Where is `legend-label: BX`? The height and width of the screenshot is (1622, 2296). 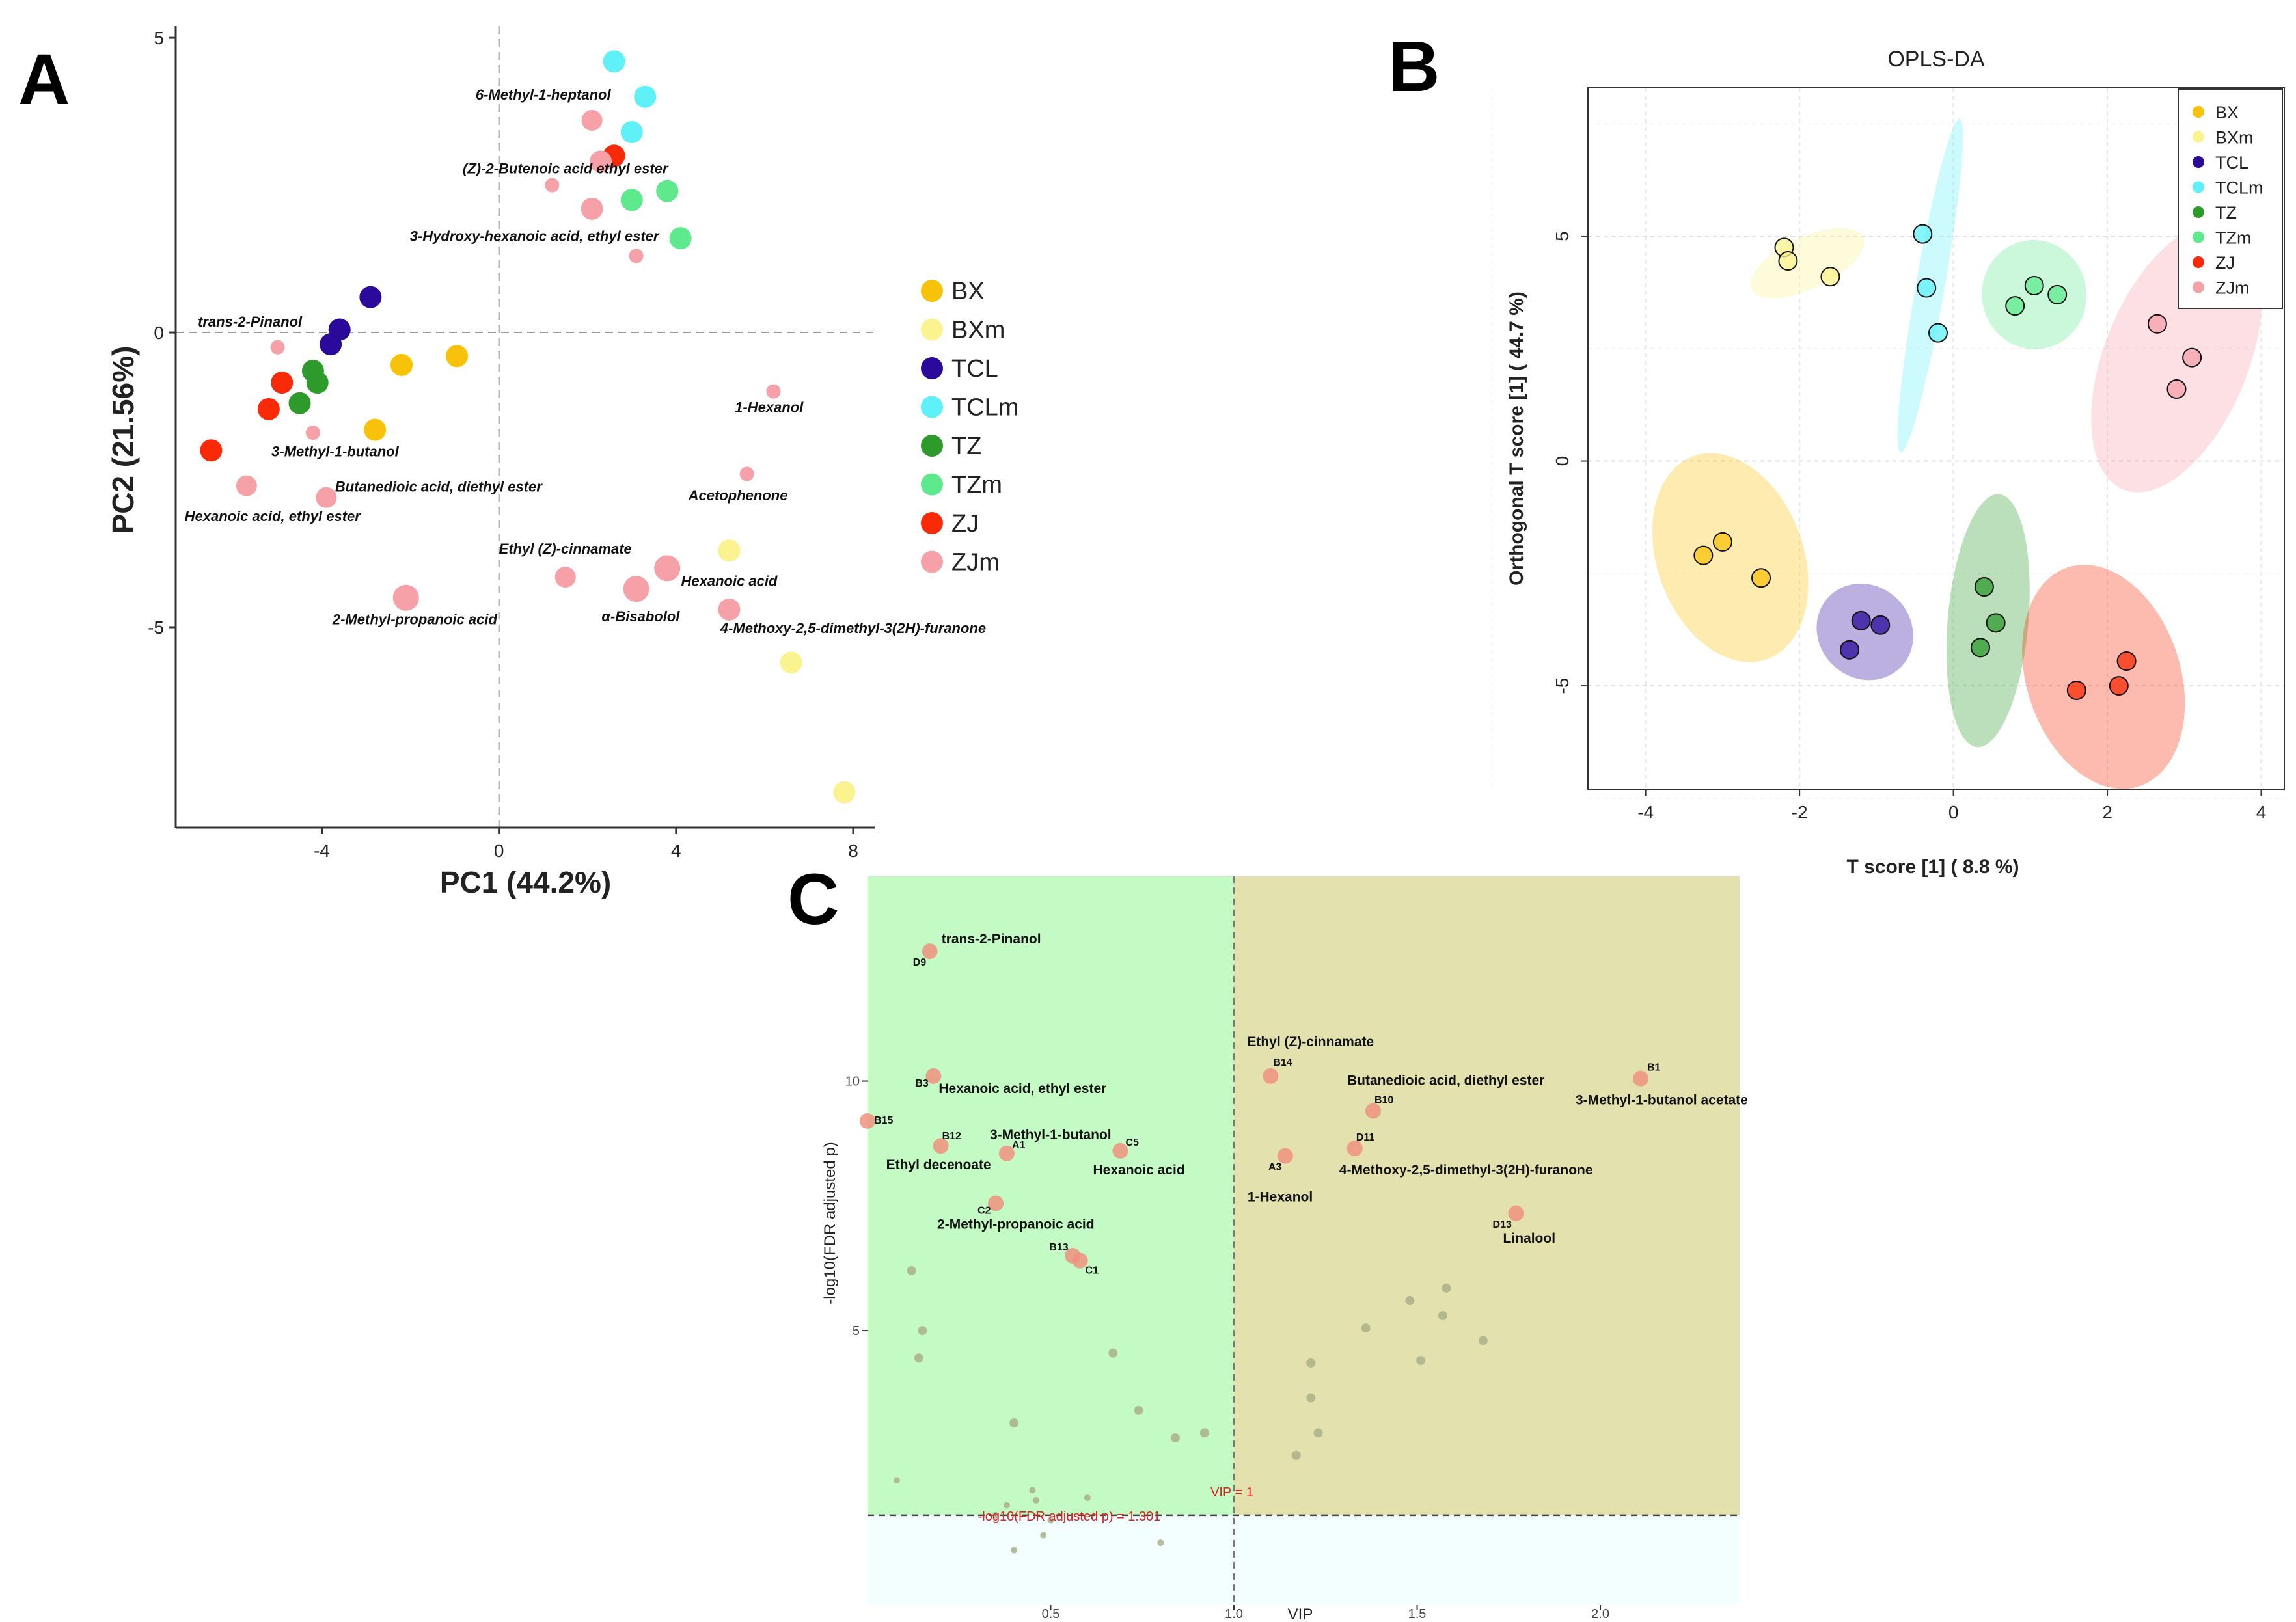
legend-label: BX is located at coordinates (2227, 112).